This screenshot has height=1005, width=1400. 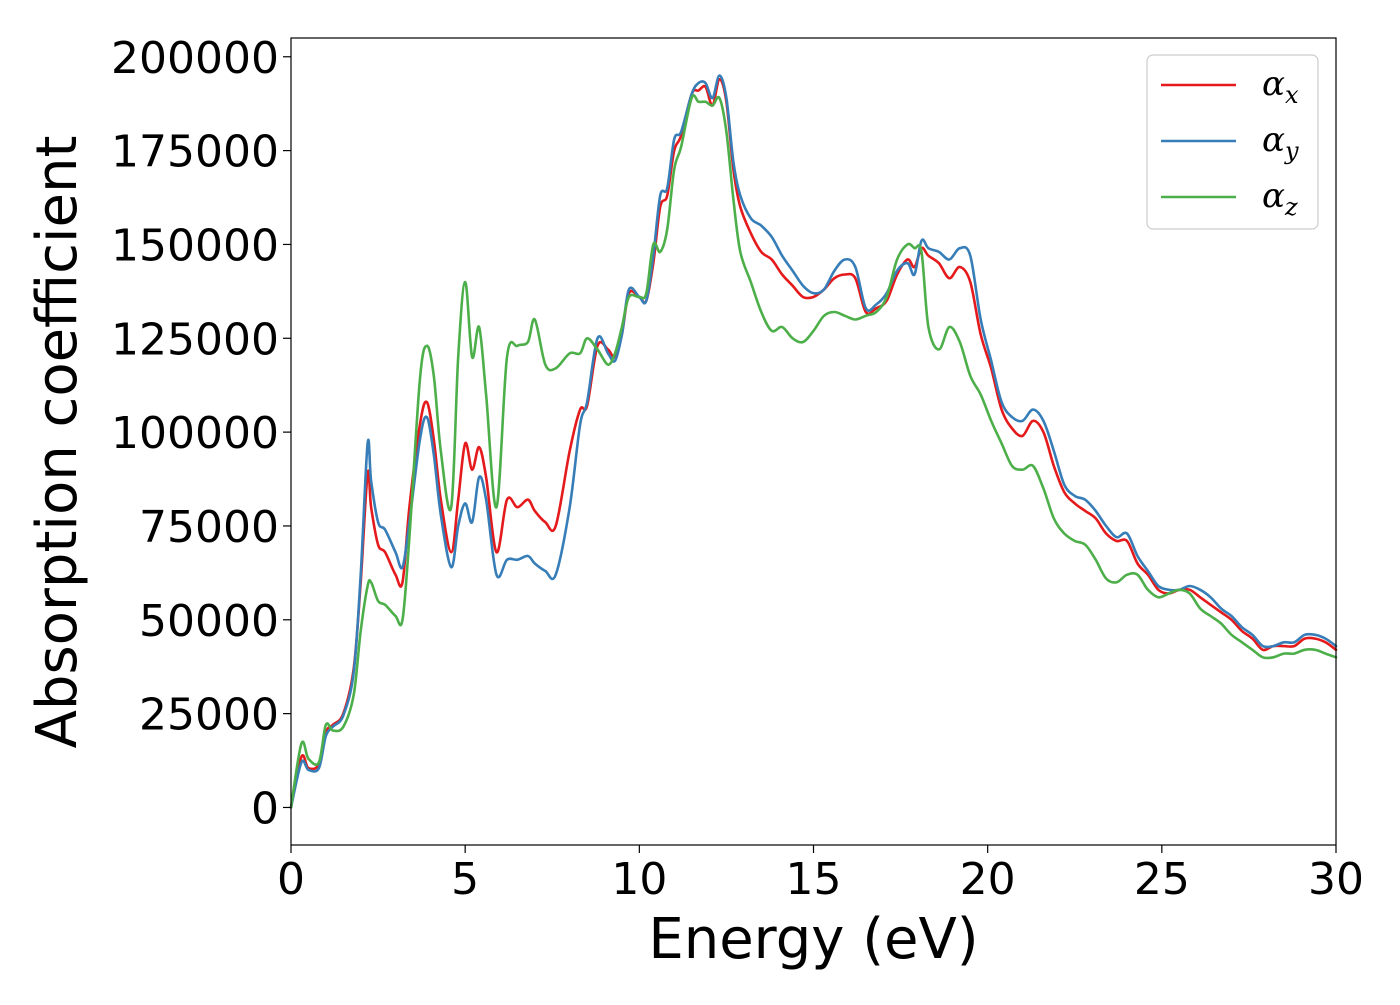 I want to click on x-axis-title: Energy (eV), so click(x=813, y=939).